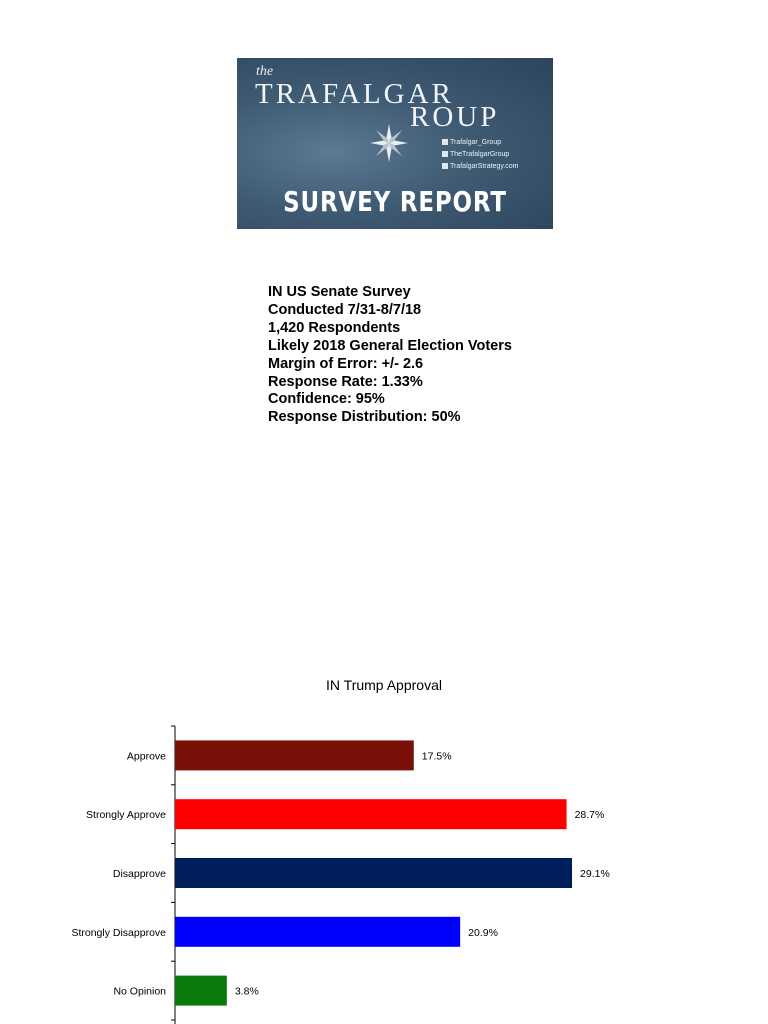  I want to click on bar-disapprove, so click(374, 873).